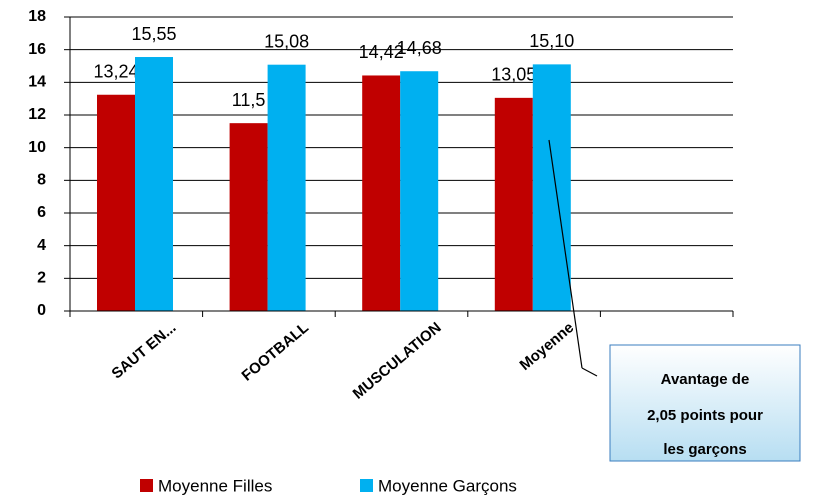 The width and height of the screenshot is (816, 501). I want to click on annotation-text: Avantage de, so click(705, 379).